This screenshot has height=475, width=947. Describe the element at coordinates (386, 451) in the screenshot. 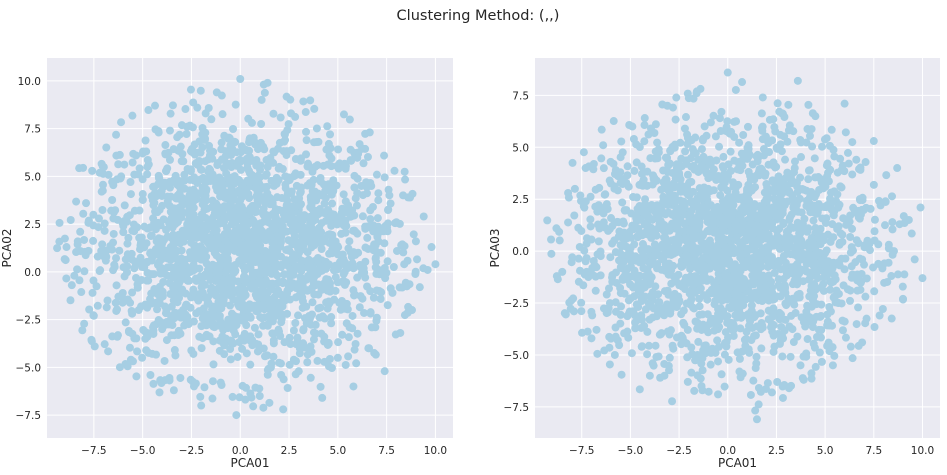

I see `x-tick-label: 7.5` at that location.